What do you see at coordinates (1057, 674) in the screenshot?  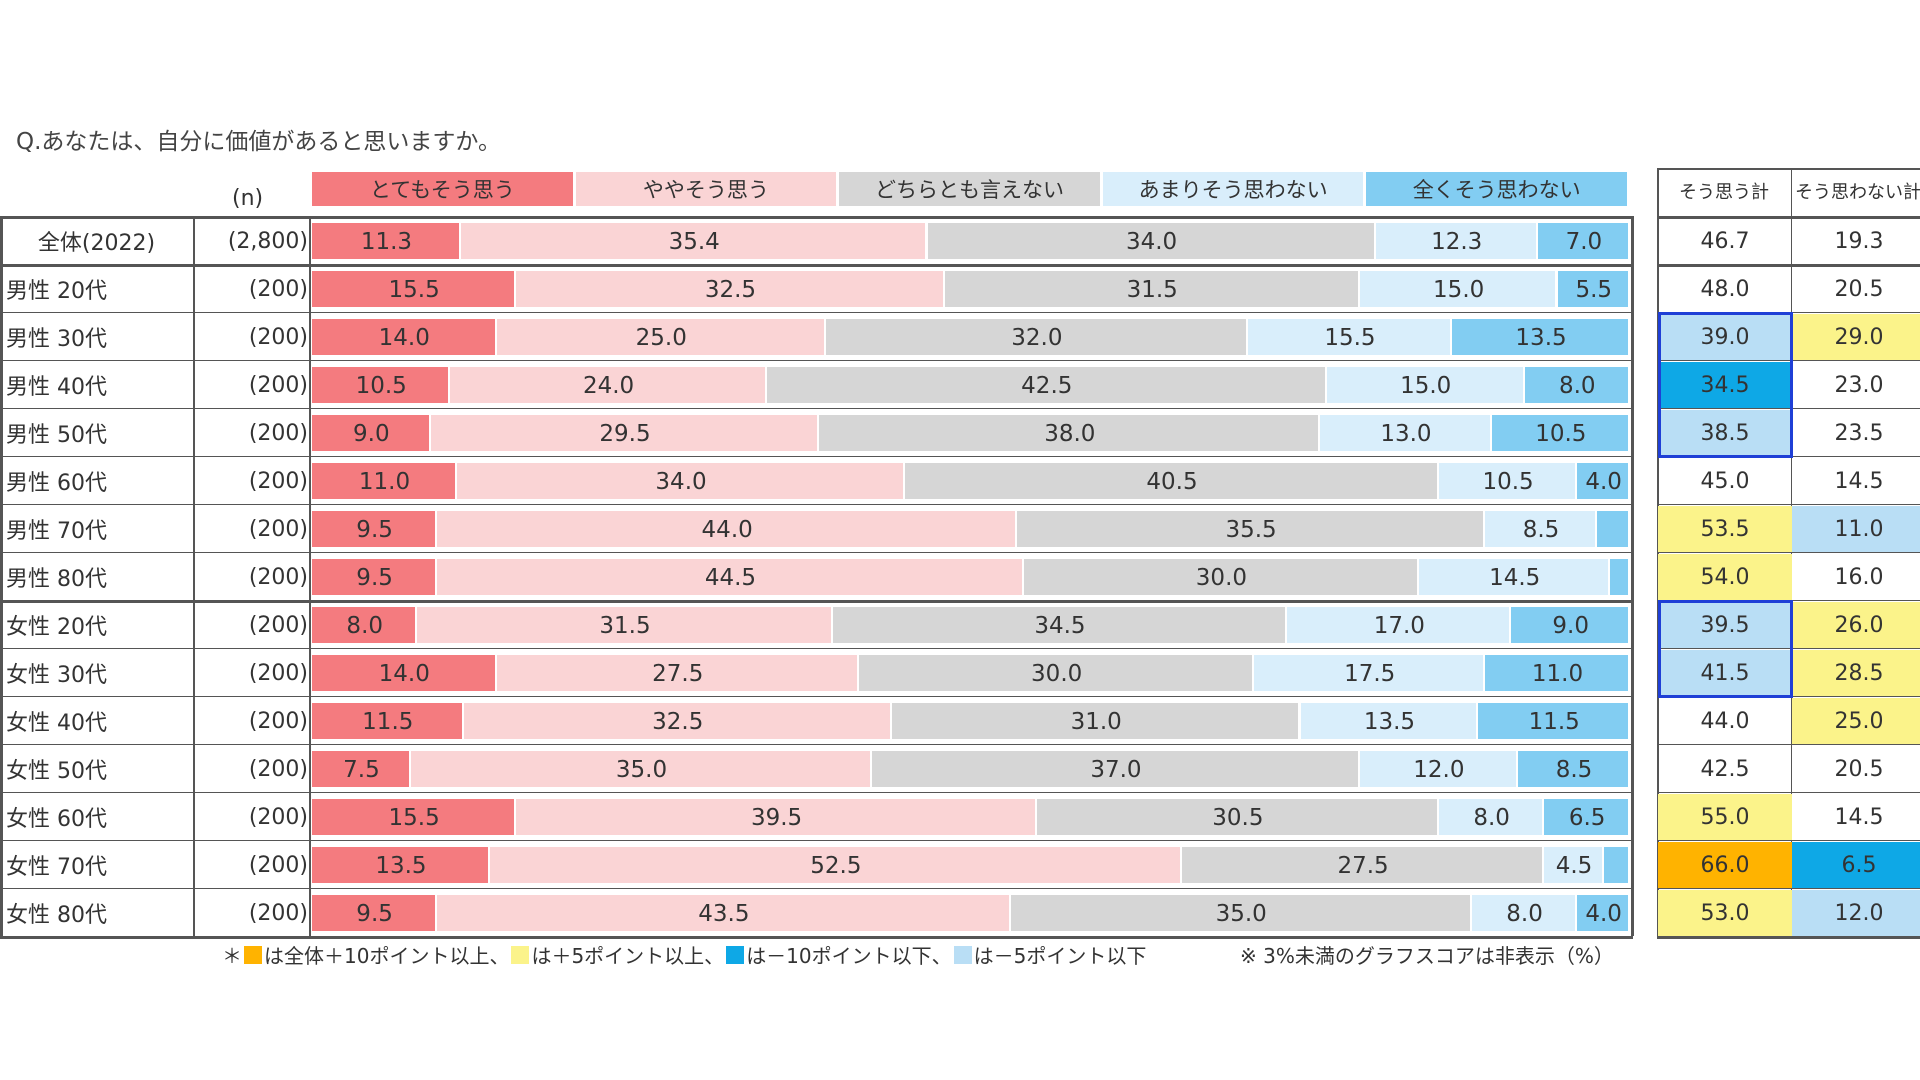 I see `bar-value-label: 30.0` at bounding box center [1057, 674].